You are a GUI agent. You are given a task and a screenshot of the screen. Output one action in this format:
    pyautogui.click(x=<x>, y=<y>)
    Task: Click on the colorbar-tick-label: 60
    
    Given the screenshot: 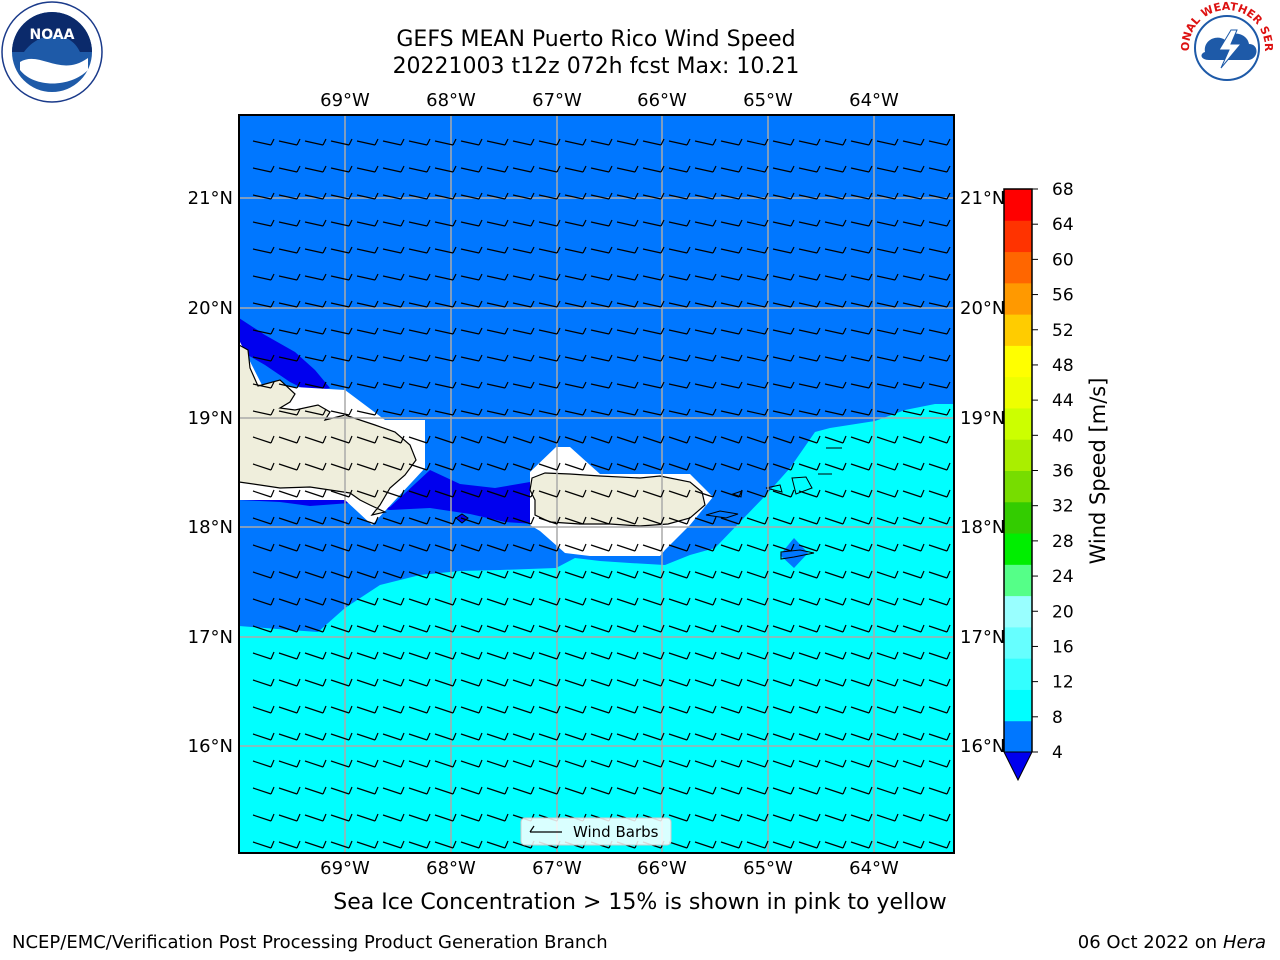 What is the action you would take?
    pyautogui.click(x=1063, y=260)
    